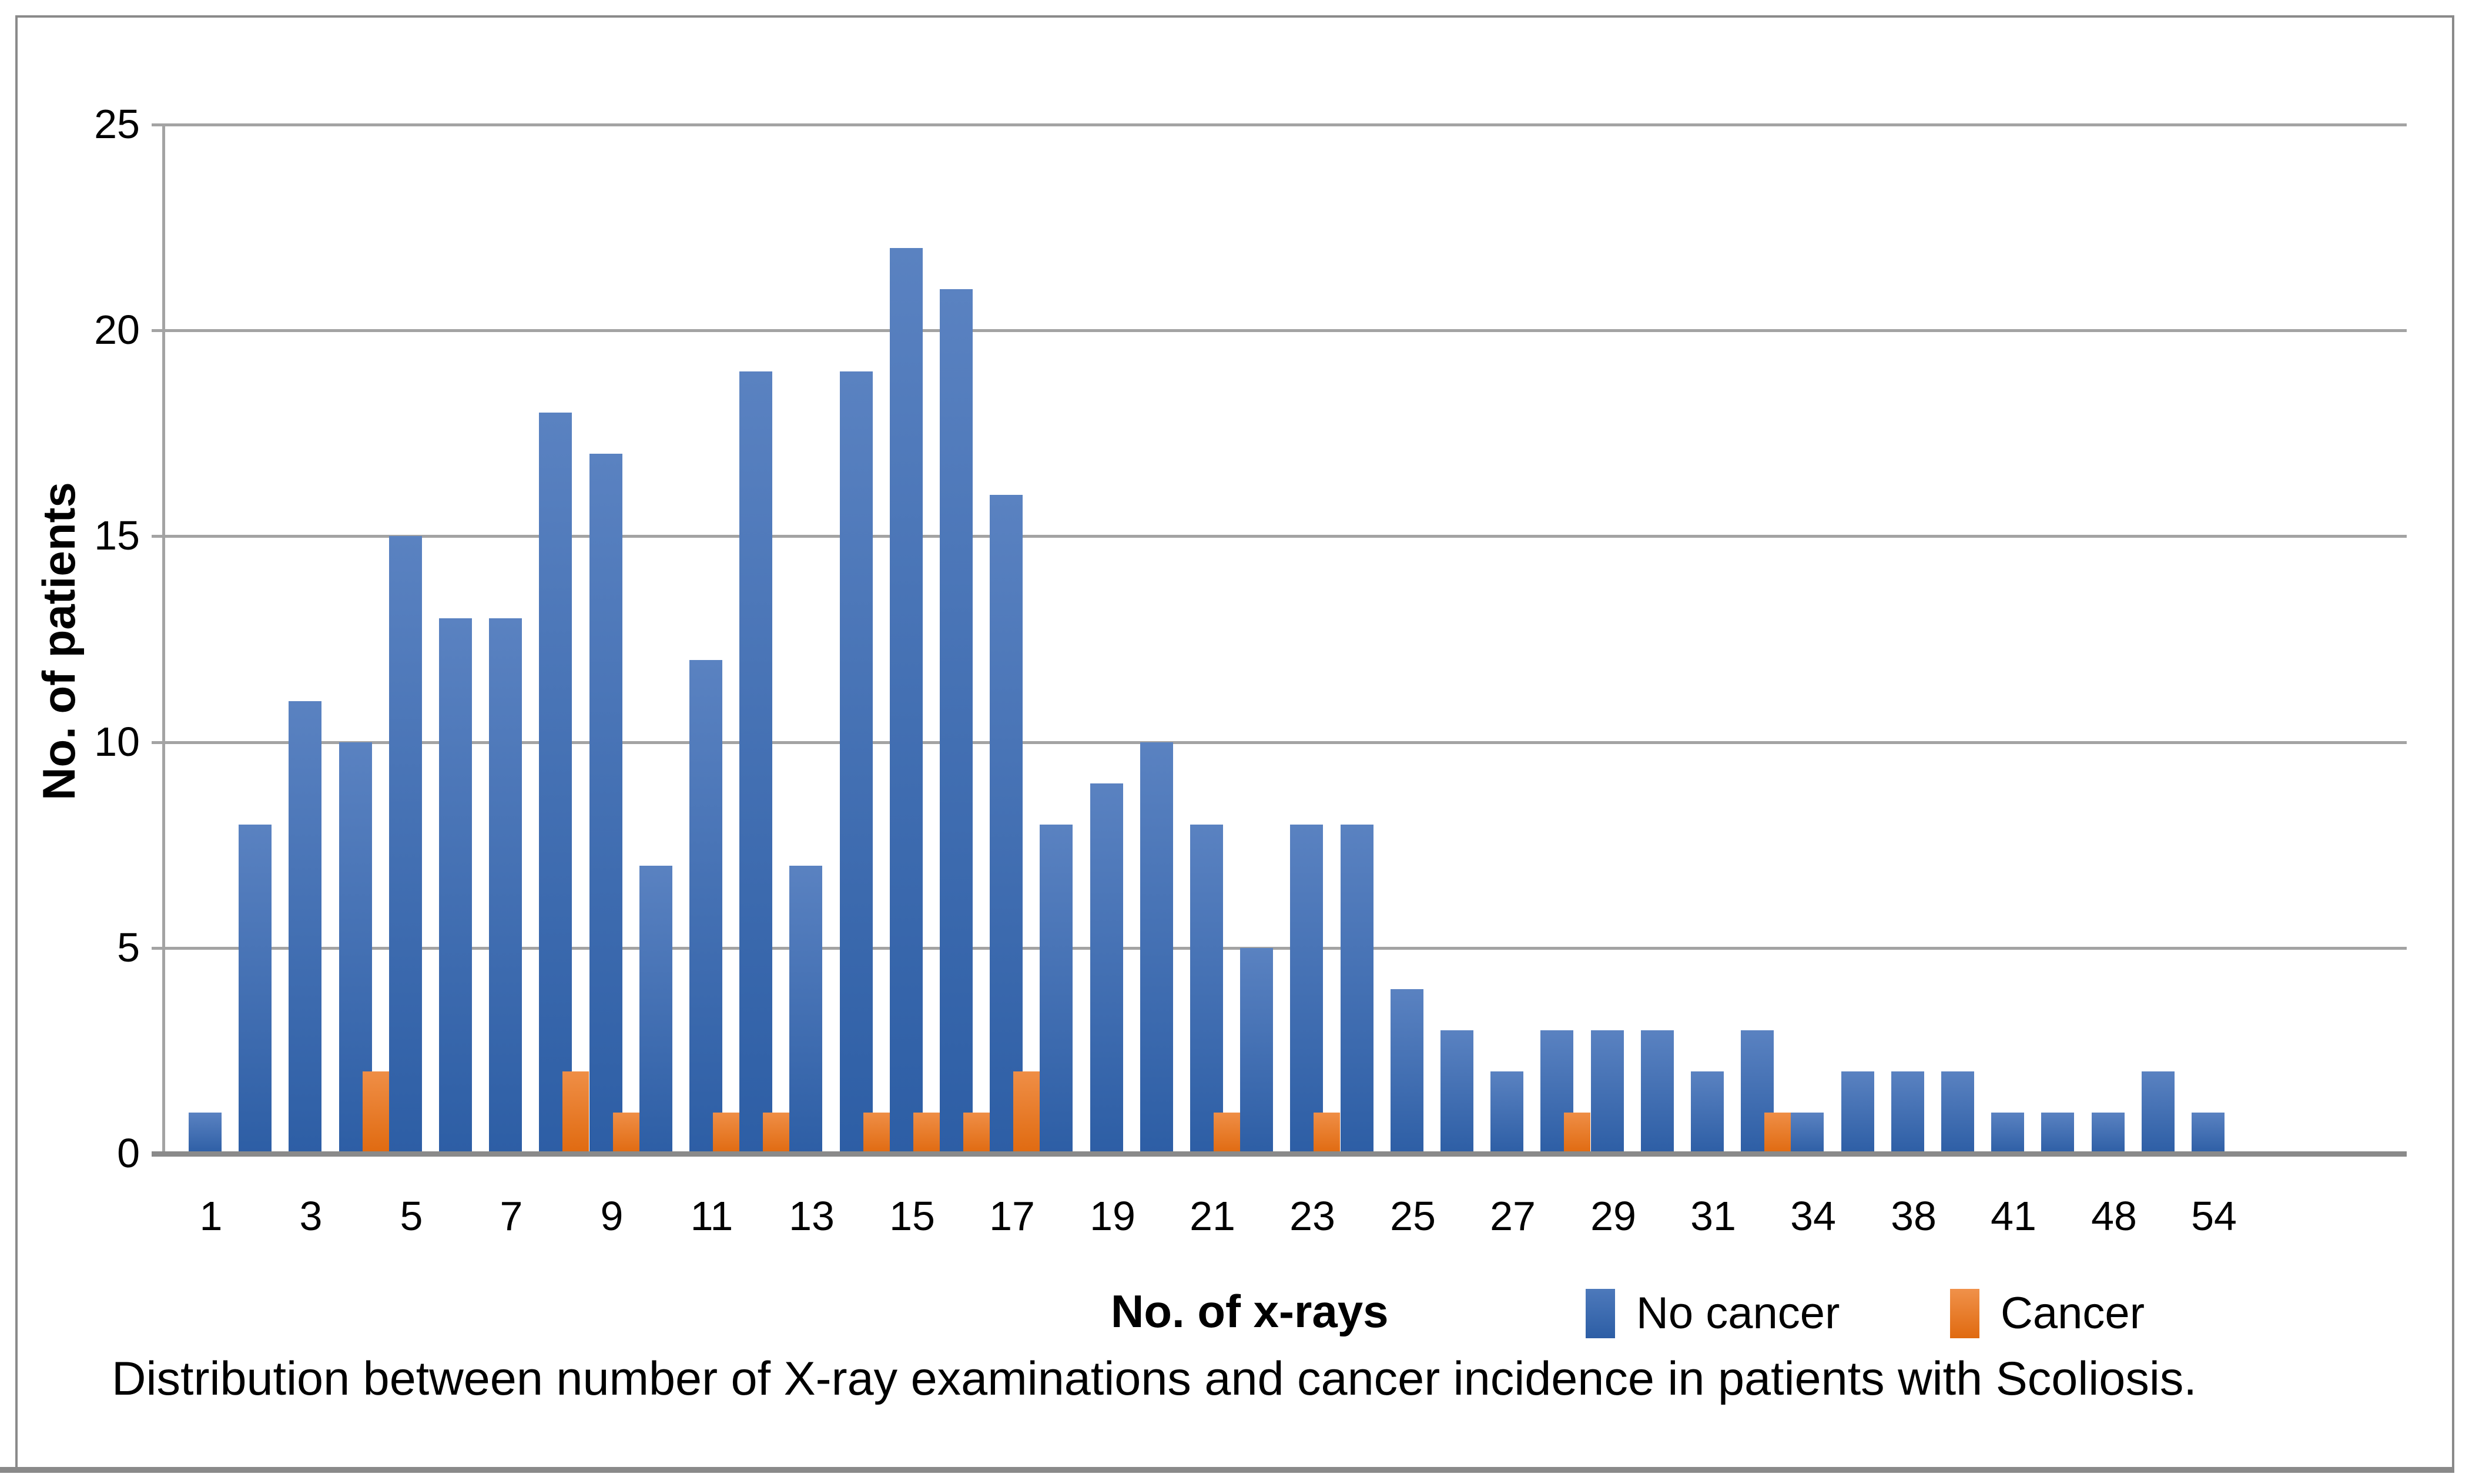 The width and height of the screenshot is (2469, 1484). Describe the element at coordinates (1777, 1133) in the screenshot. I see `bar-cancer-xidx32` at that location.